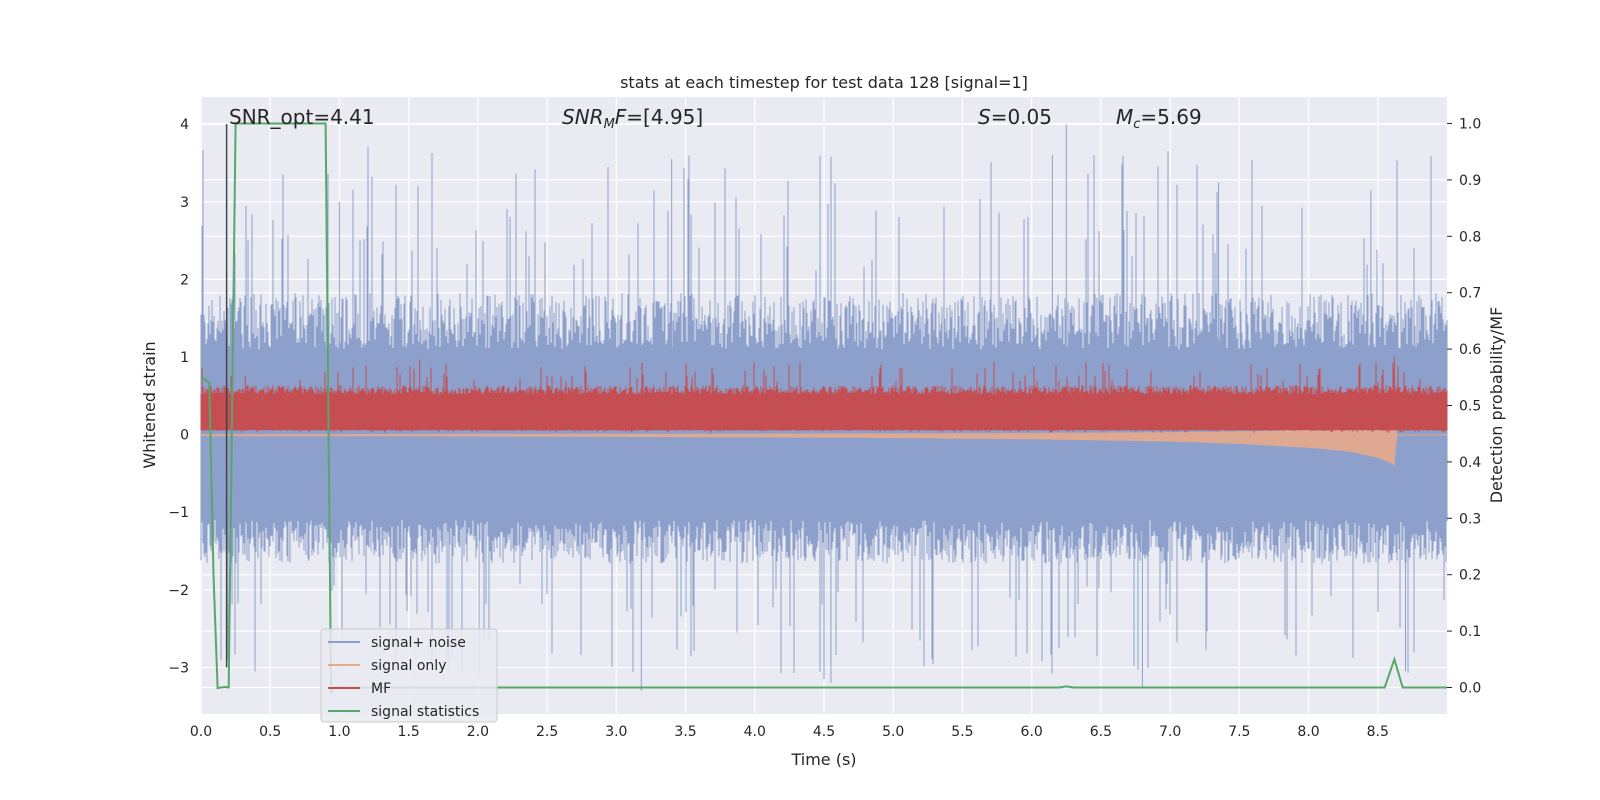 The width and height of the screenshot is (1600, 800). What do you see at coordinates (1470, 181) in the screenshot?
I see `y-right-tick-label-1: 0.9` at bounding box center [1470, 181].